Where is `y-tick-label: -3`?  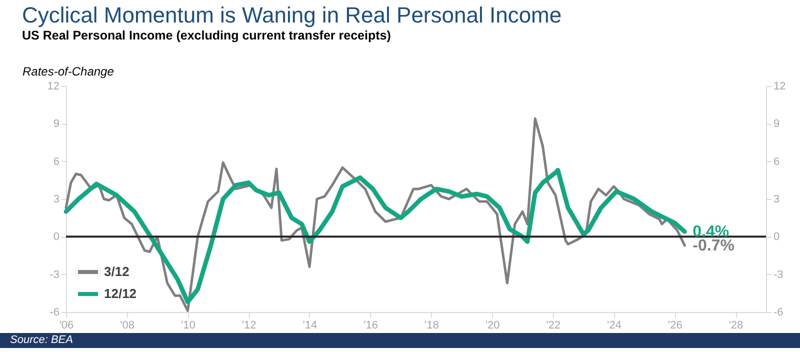
y-tick-label: -3 is located at coordinates (55, 274).